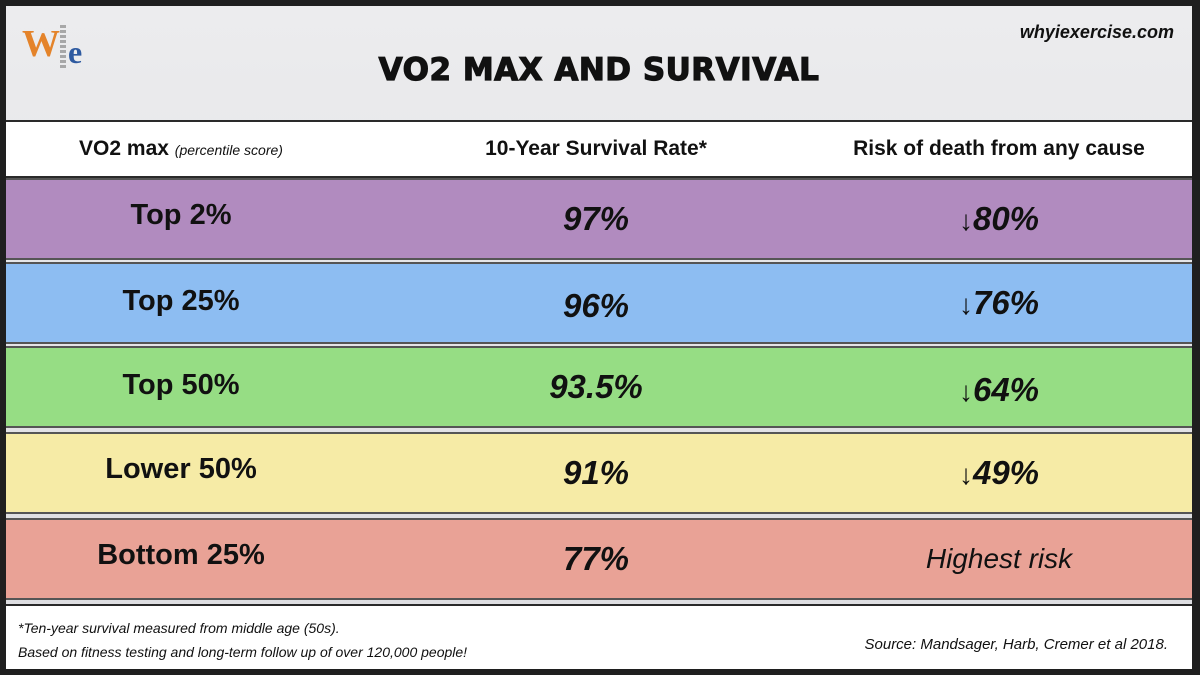 The height and width of the screenshot is (675, 1200). What do you see at coordinates (1006, 218) in the screenshot?
I see `row-risk-value: 80%` at bounding box center [1006, 218].